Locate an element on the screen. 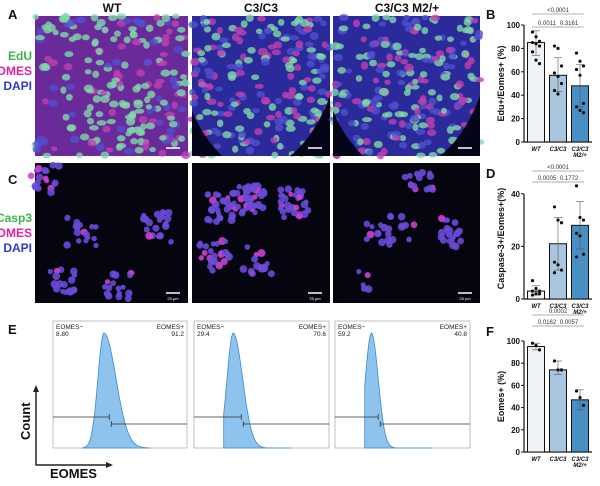 Image resolution: width=600 pixels, height=486 pixels. y-tick-label: 60 is located at coordinates (515, 72).